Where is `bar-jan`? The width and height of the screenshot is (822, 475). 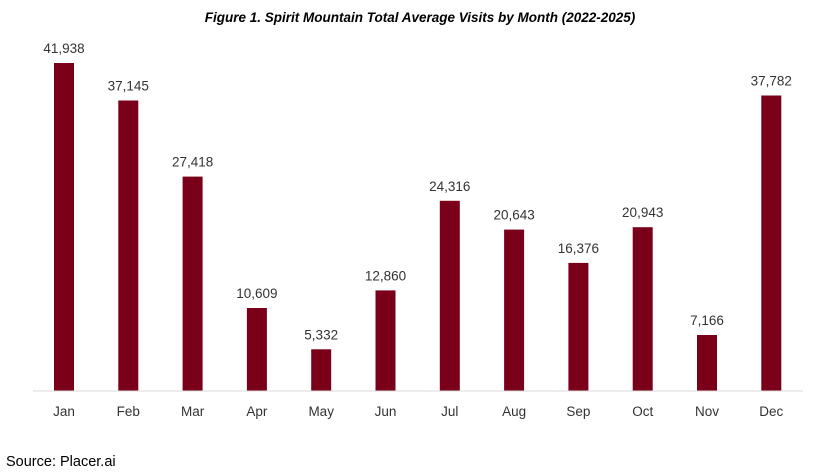
bar-jan is located at coordinates (64, 227).